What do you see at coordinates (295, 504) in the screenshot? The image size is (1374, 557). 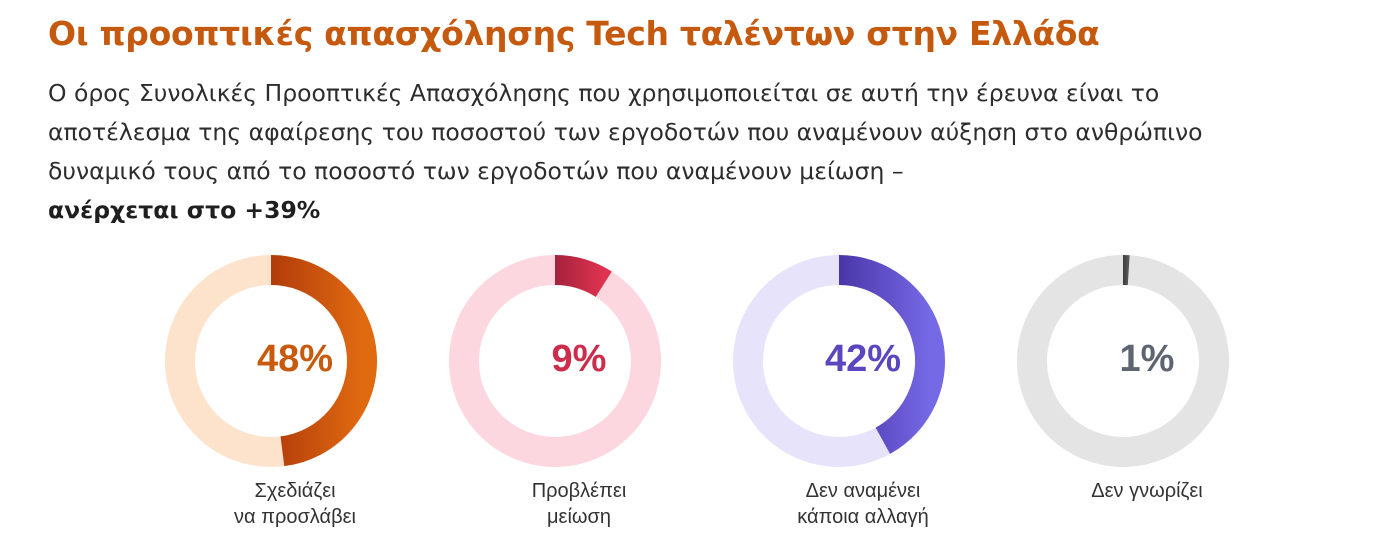 I see `donut-category-label: Σχεδιάζει να προσλάβει` at bounding box center [295, 504].